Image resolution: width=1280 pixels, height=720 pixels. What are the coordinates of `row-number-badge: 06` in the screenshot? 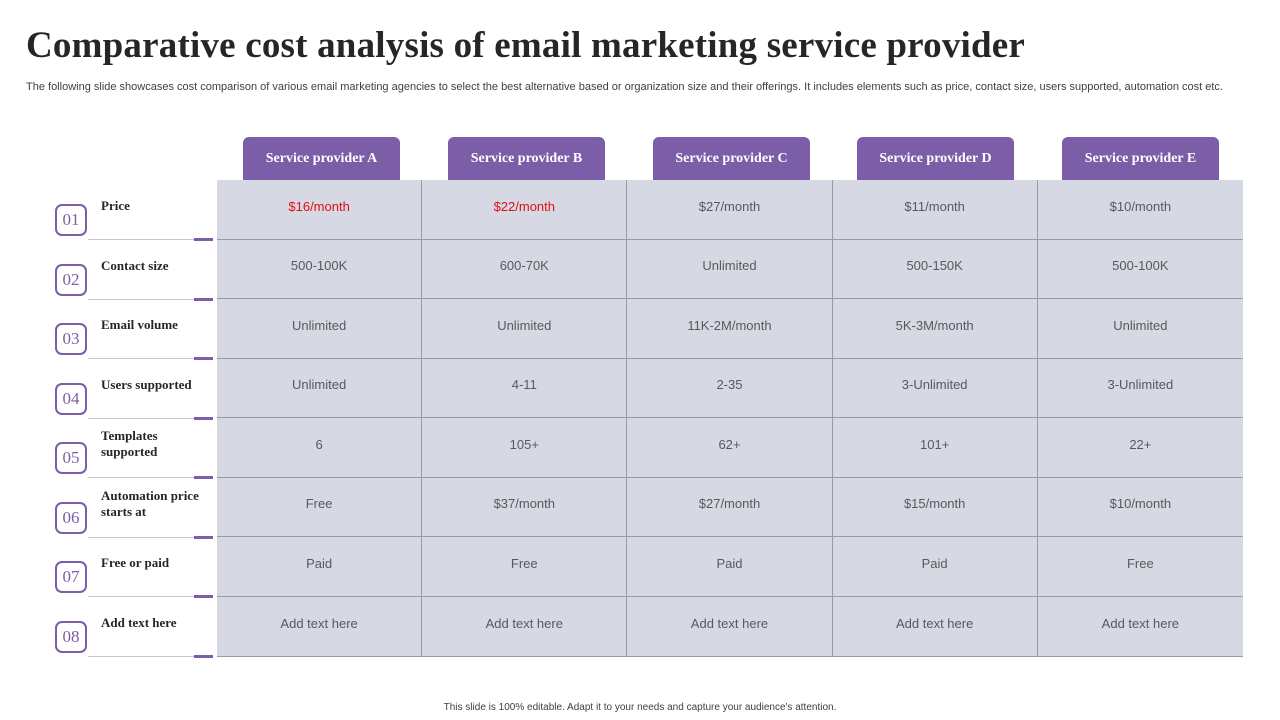 It's located at (71, 517).